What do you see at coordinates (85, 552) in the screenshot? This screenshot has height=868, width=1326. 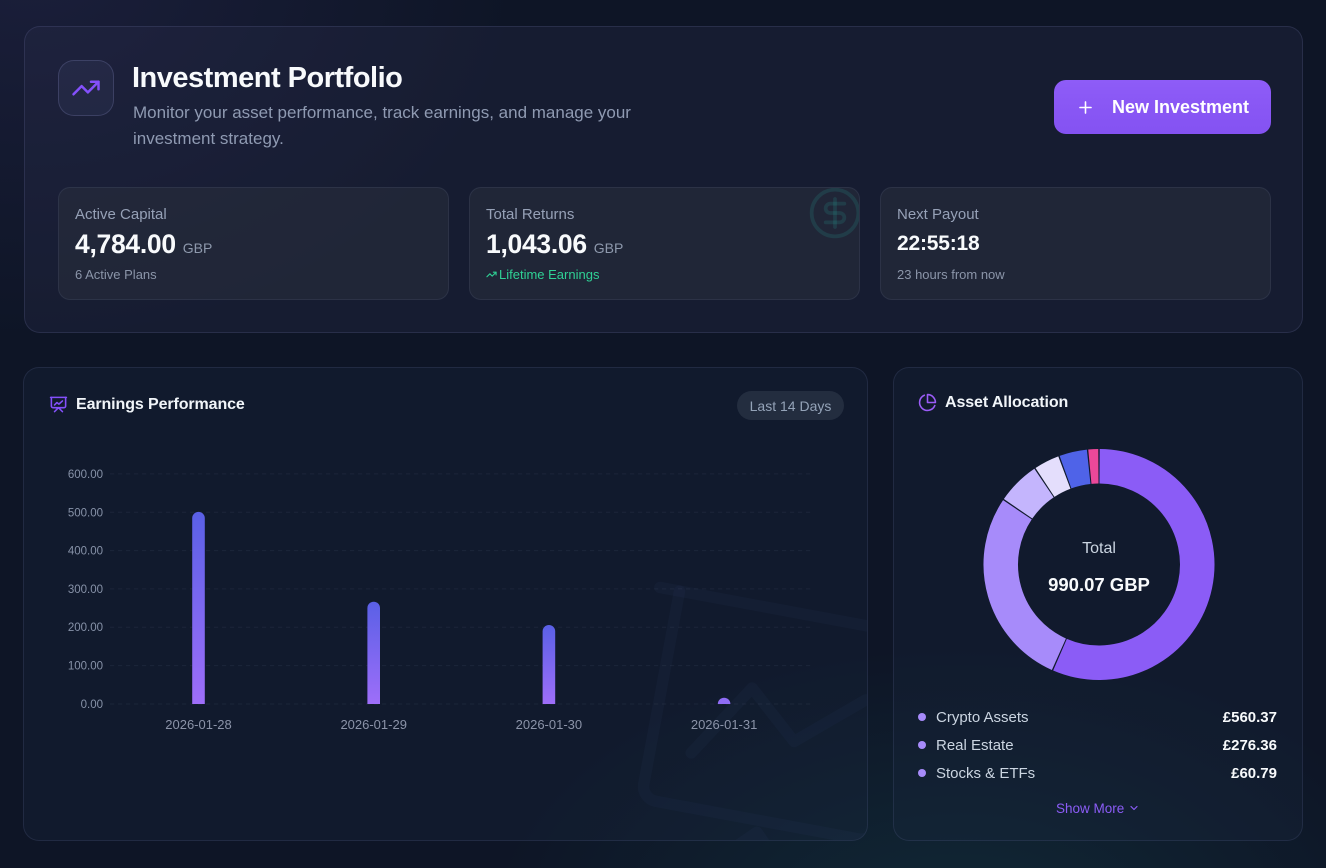 I see `svg-text: 400.00` at bounding box center [85, 552].